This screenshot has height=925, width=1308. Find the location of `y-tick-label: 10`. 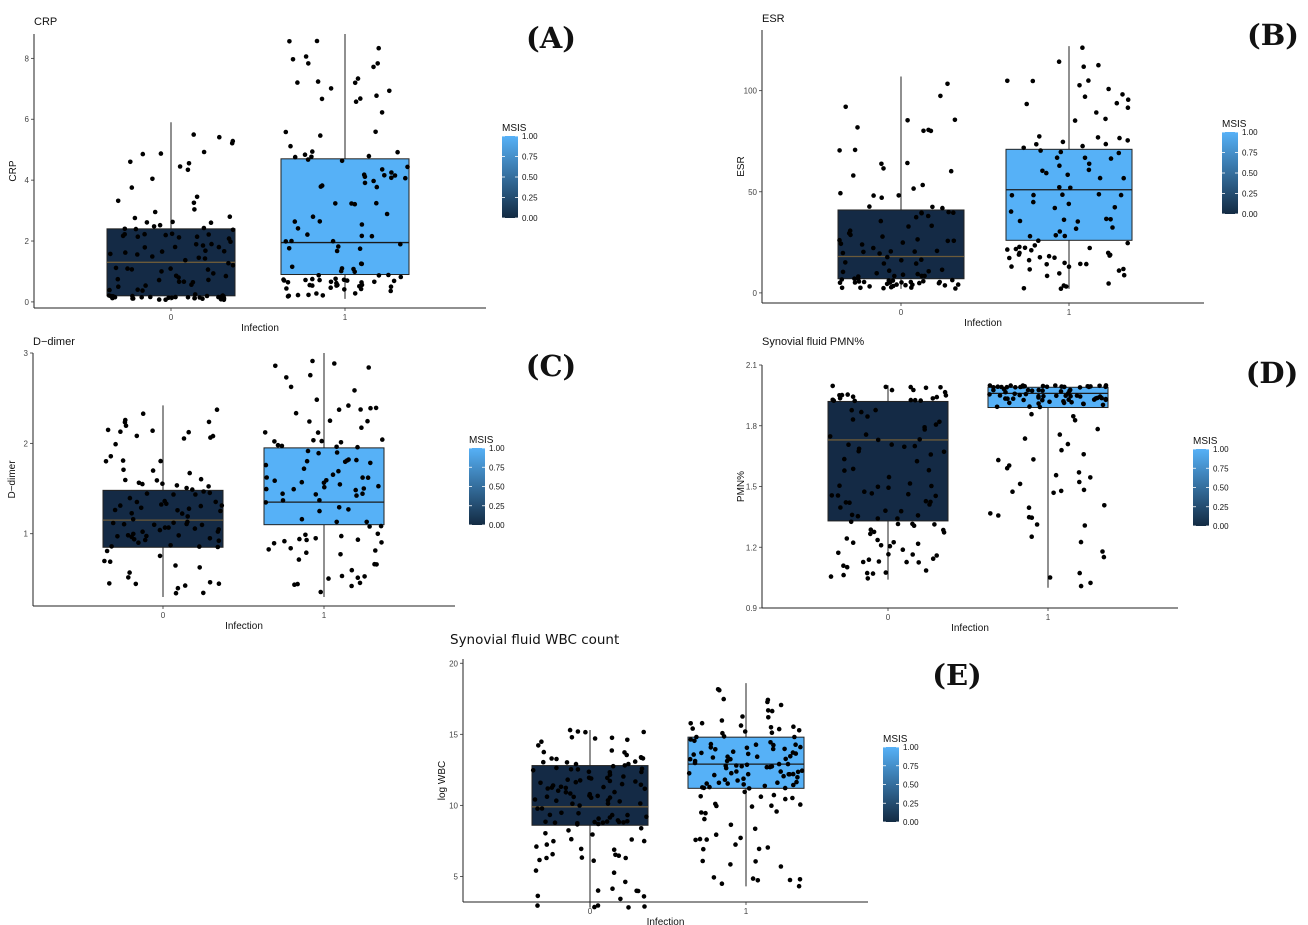

y-tick-label: 10 is located at coordinates (453, 805).